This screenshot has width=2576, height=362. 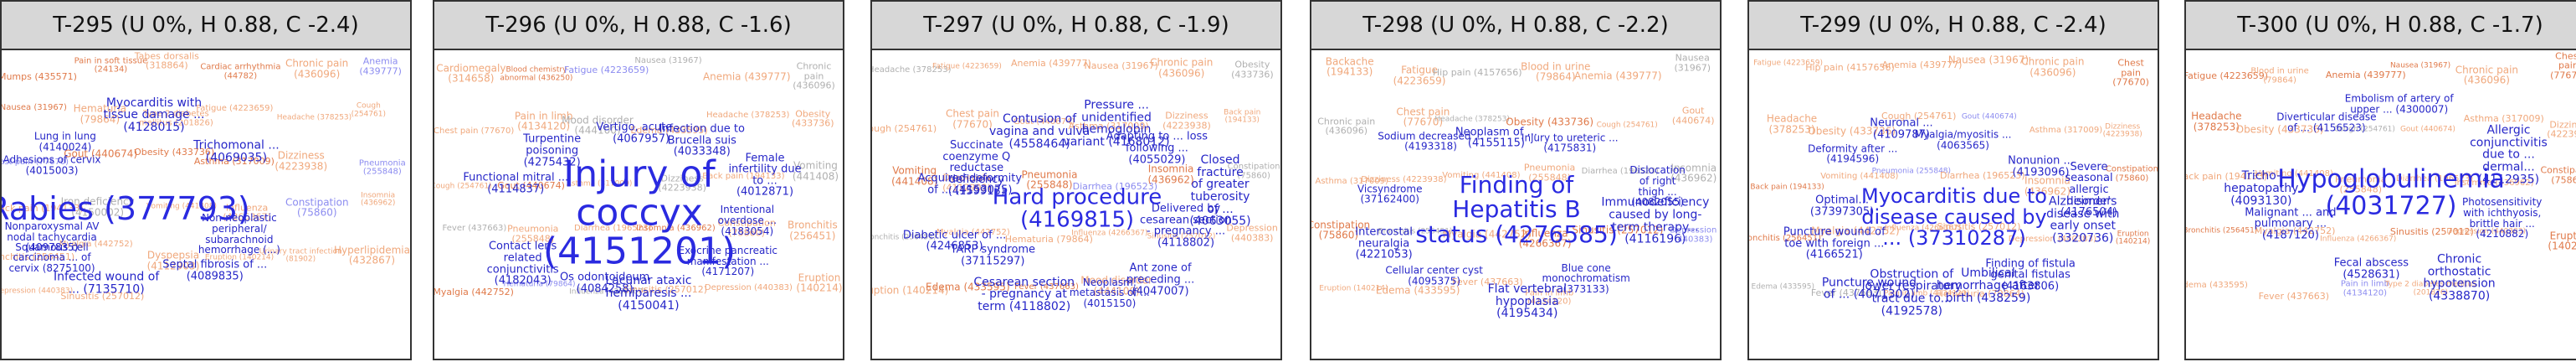 I want to click on cloud-word: Headache (378253), so click(x=748, y=115).